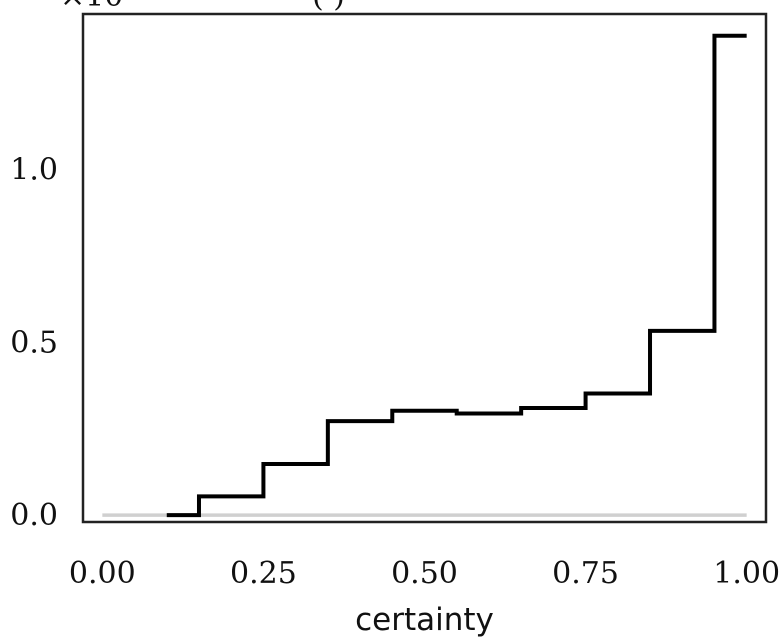 This screenshot has height=641, width=779. Describe the element at coordinates (263, 573) in the screenshot. I see `x-tick-label: 0.25` at that location.